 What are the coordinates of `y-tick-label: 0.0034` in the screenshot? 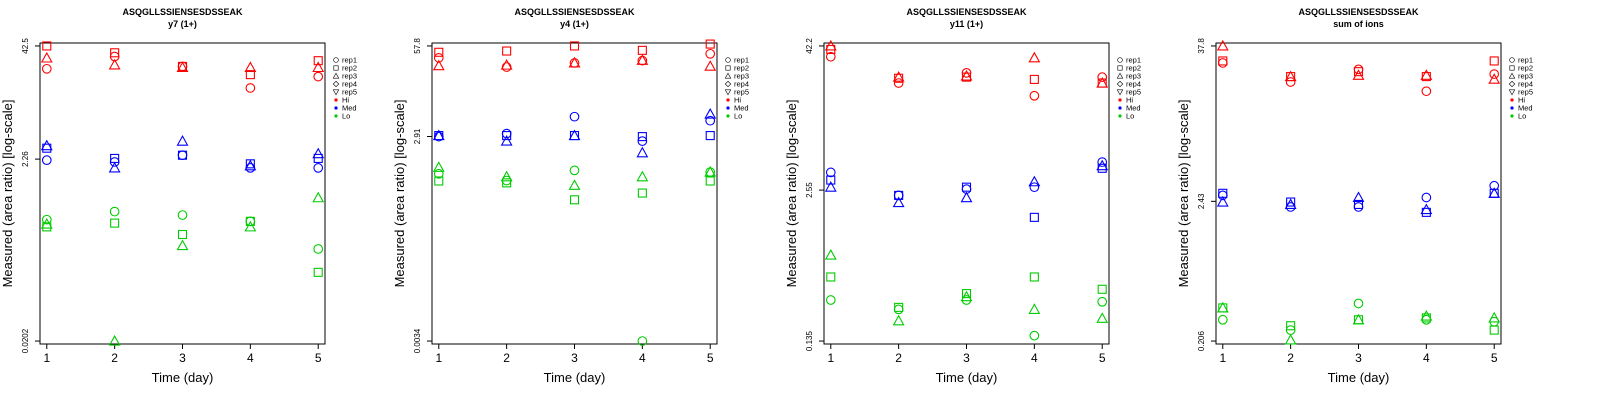 It's located at (417, 340).